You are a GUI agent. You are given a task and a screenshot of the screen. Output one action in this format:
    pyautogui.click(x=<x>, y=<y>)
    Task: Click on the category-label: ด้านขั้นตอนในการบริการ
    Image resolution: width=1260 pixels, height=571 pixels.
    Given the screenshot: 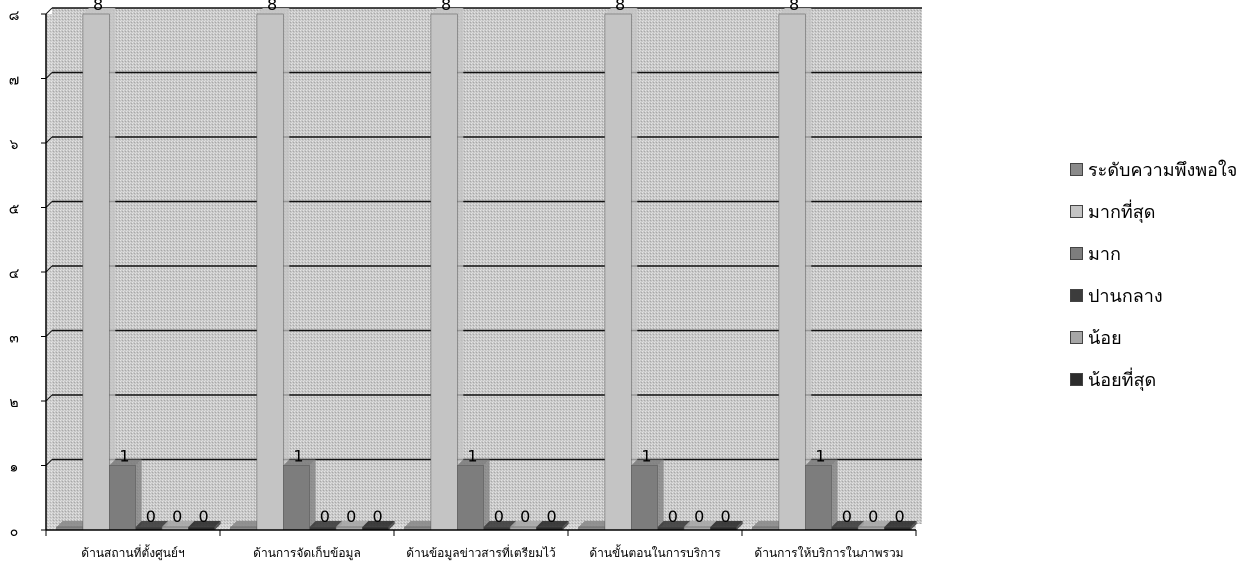 What is the action you would take?
    pyautogui.click(x=655, y=552)
    